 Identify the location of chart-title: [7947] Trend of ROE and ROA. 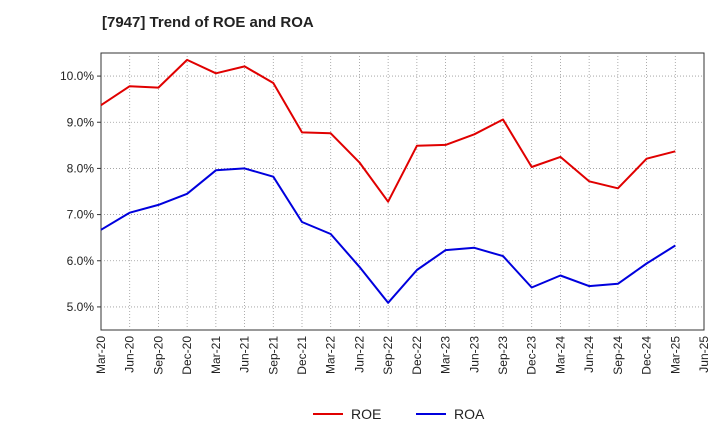
(208, 22).